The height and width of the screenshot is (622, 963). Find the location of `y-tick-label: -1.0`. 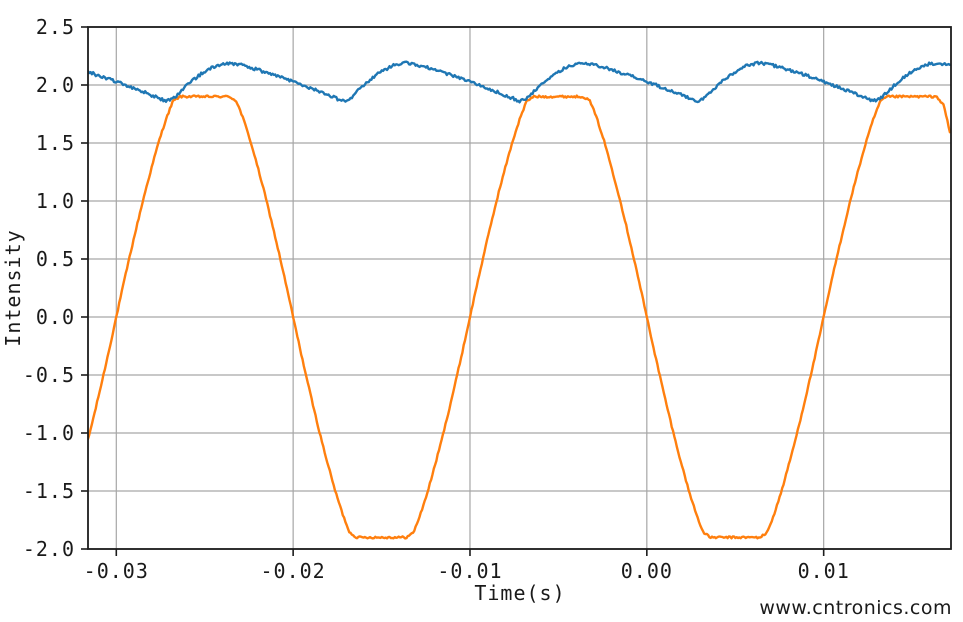

y-tick-label: -1.0 is located at coordinates (49, 433).